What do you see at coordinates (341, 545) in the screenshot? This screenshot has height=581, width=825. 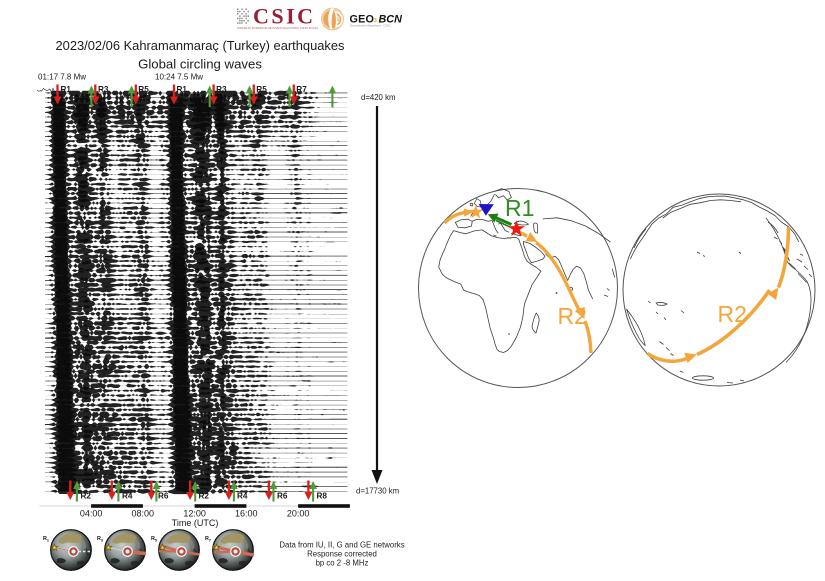 I see `svg-text:Data from IU, II, G and GE net: Data from IU, II, G and GE networks` at bounding box center [341, 545].